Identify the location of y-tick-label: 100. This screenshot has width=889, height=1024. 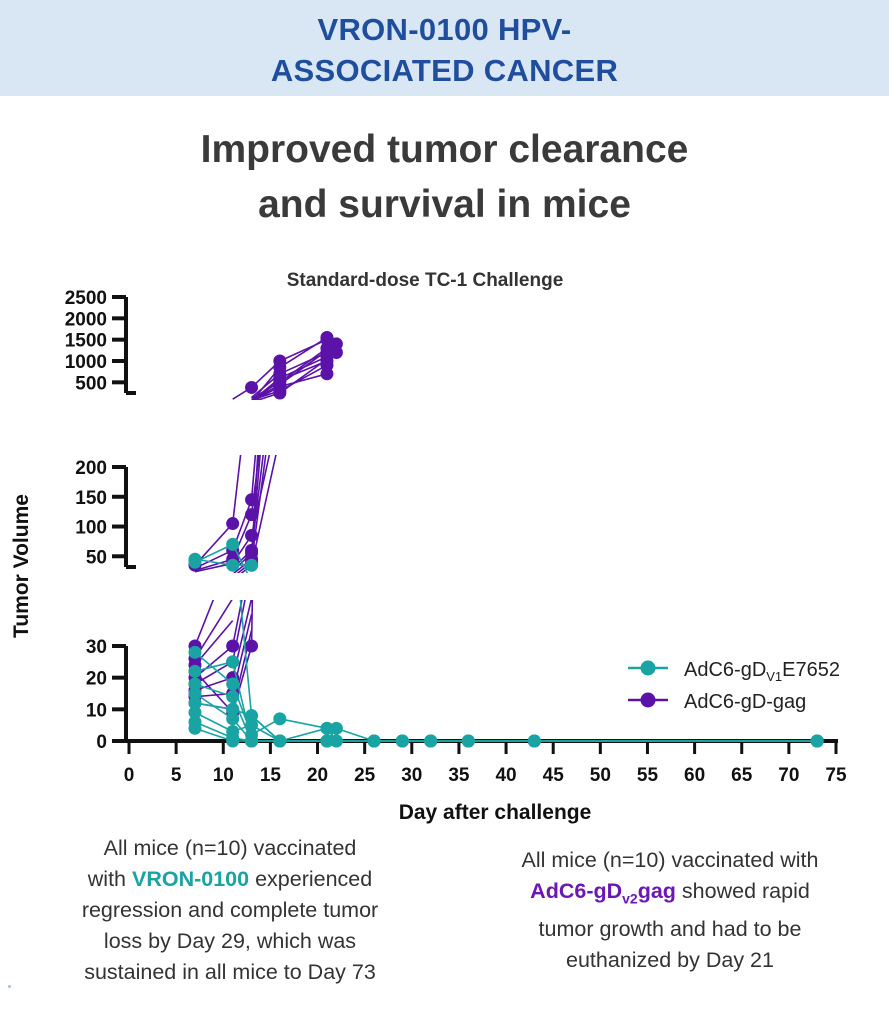
(91, 528).